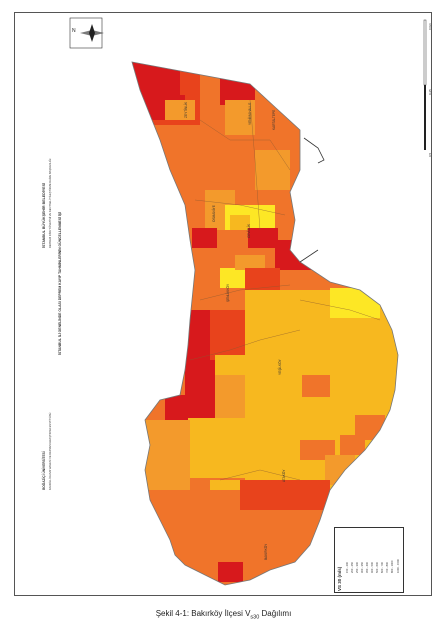  What do you see at coordinates (74, 31) in the screenshot?
I see `north-label: N` at bounding box center [74, 31].